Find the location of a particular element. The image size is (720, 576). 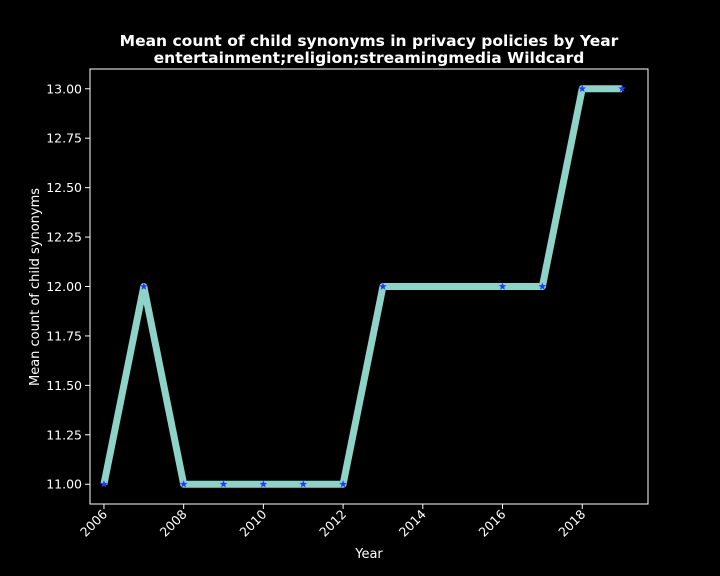

y-axis-label: Mean count of child synonyms is located at coordinates (35, 287).